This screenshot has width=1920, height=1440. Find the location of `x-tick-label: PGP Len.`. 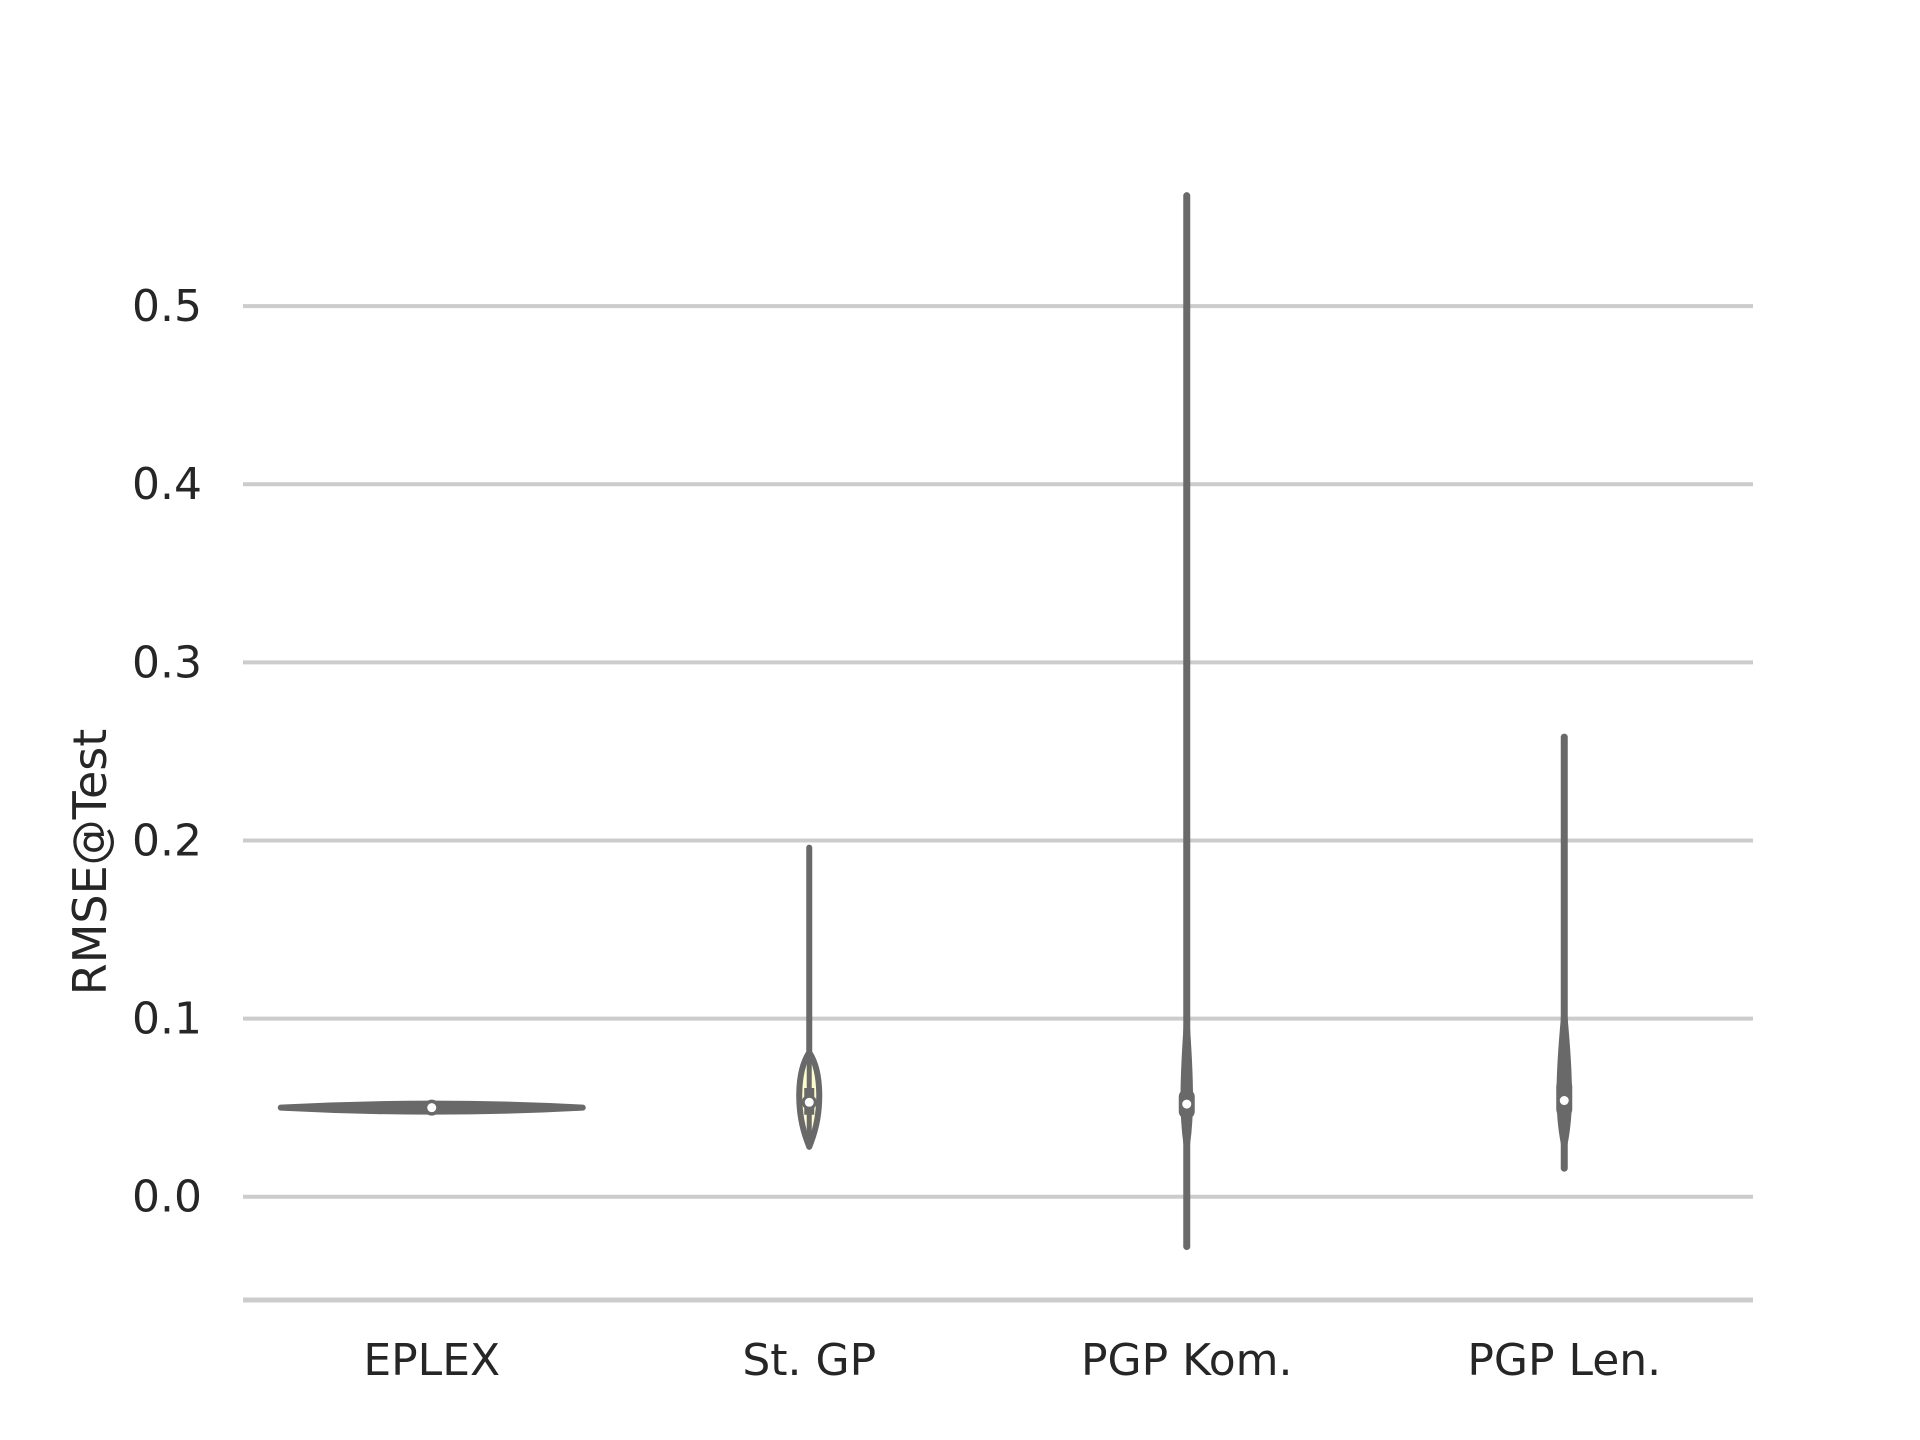

x-tick-label: PGP Len. is located at coordinates (1564, 1360).